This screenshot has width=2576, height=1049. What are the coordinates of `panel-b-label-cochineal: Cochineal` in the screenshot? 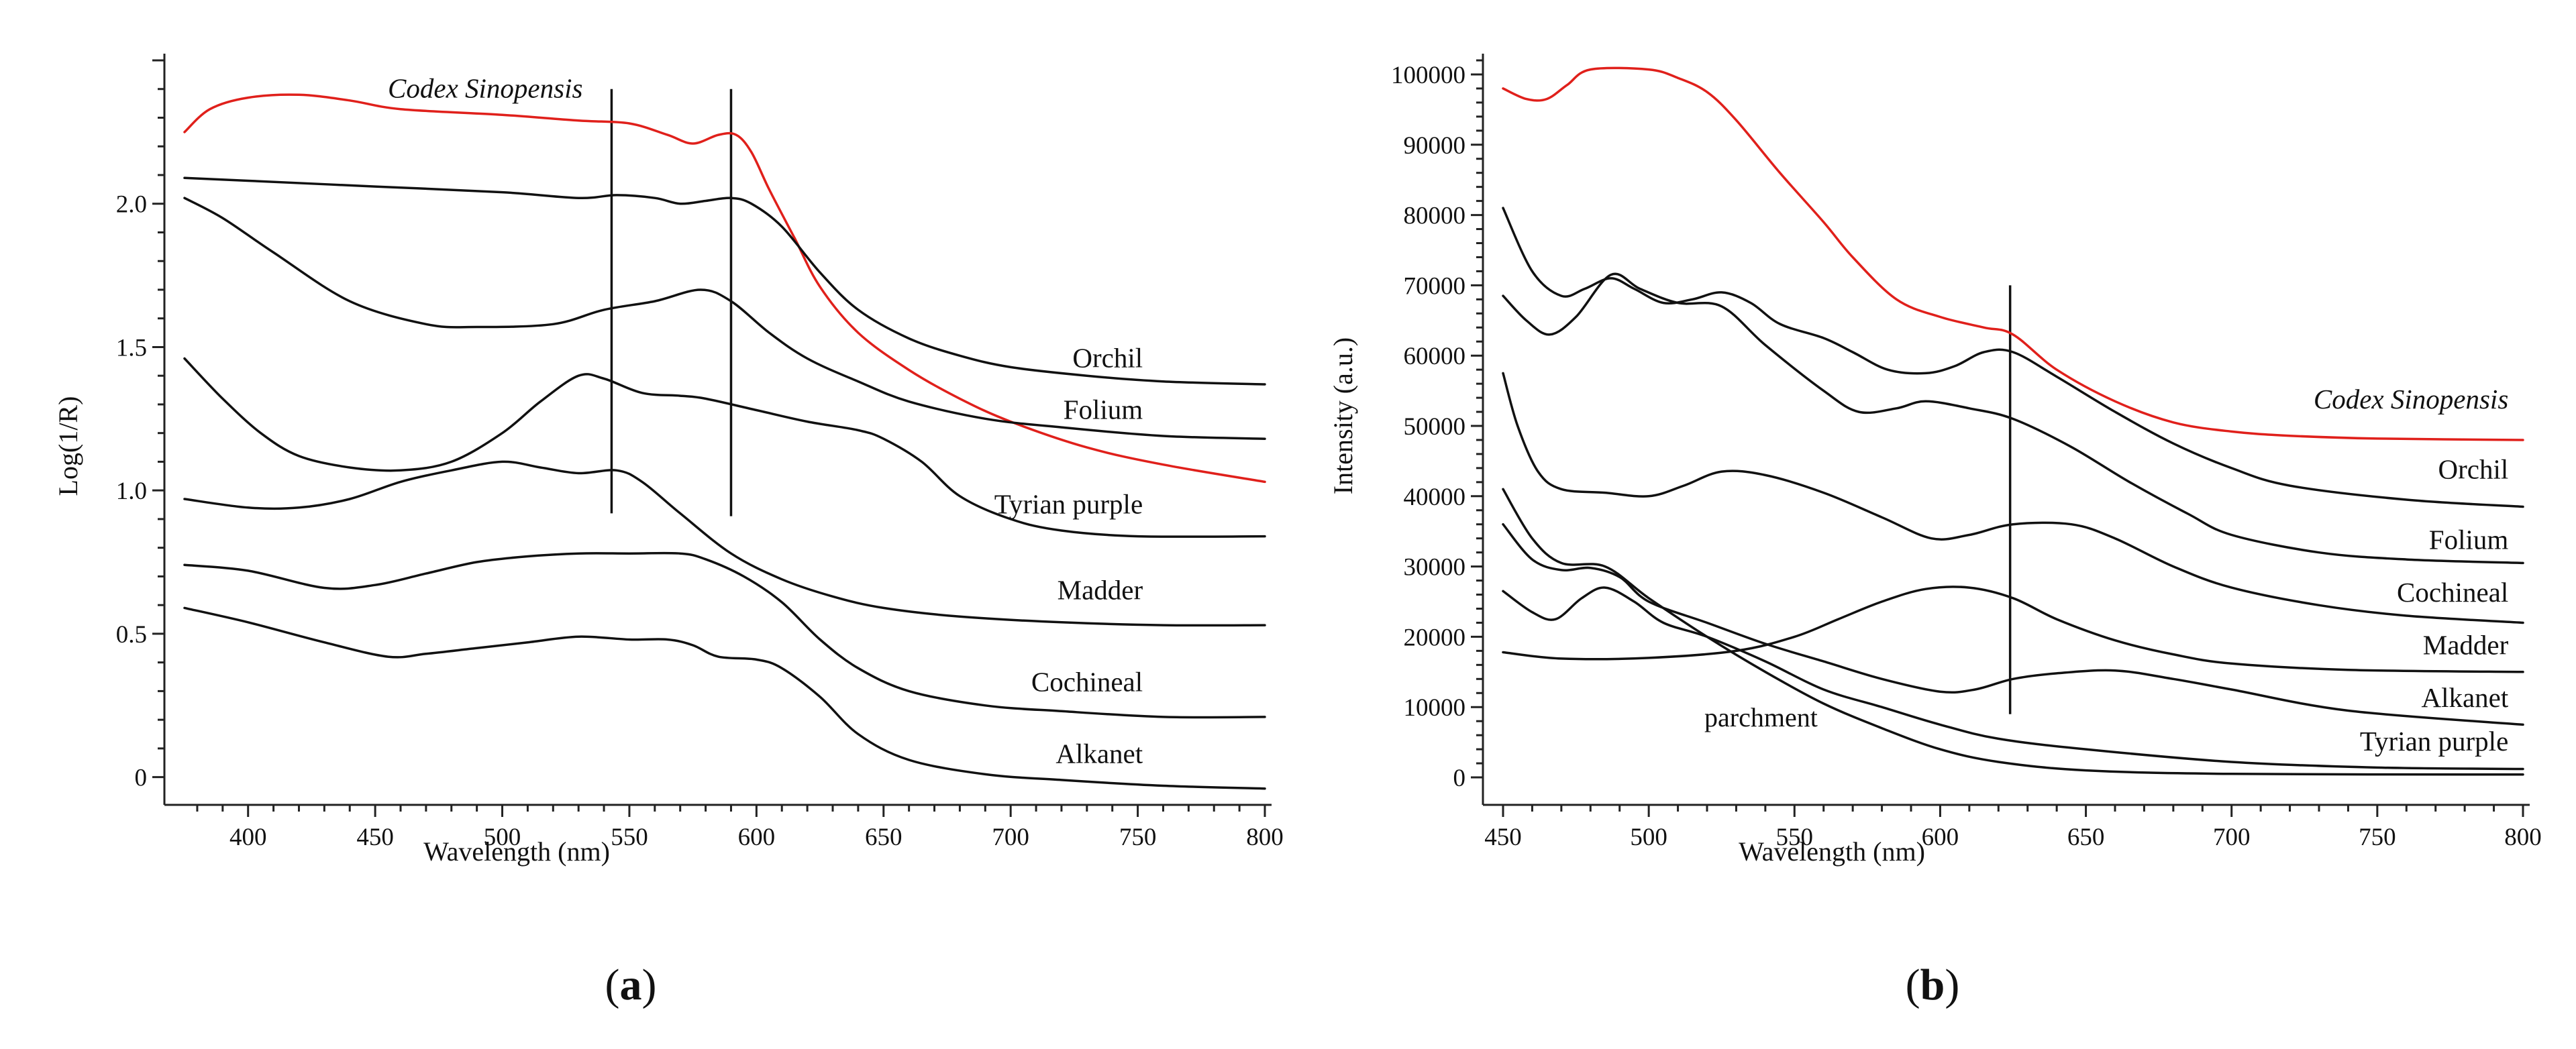 It's located at (2452, 592).